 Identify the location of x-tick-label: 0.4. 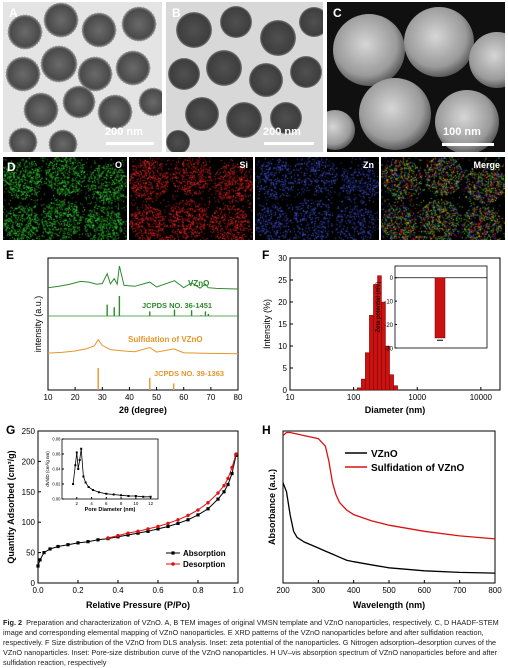
(118, 590).